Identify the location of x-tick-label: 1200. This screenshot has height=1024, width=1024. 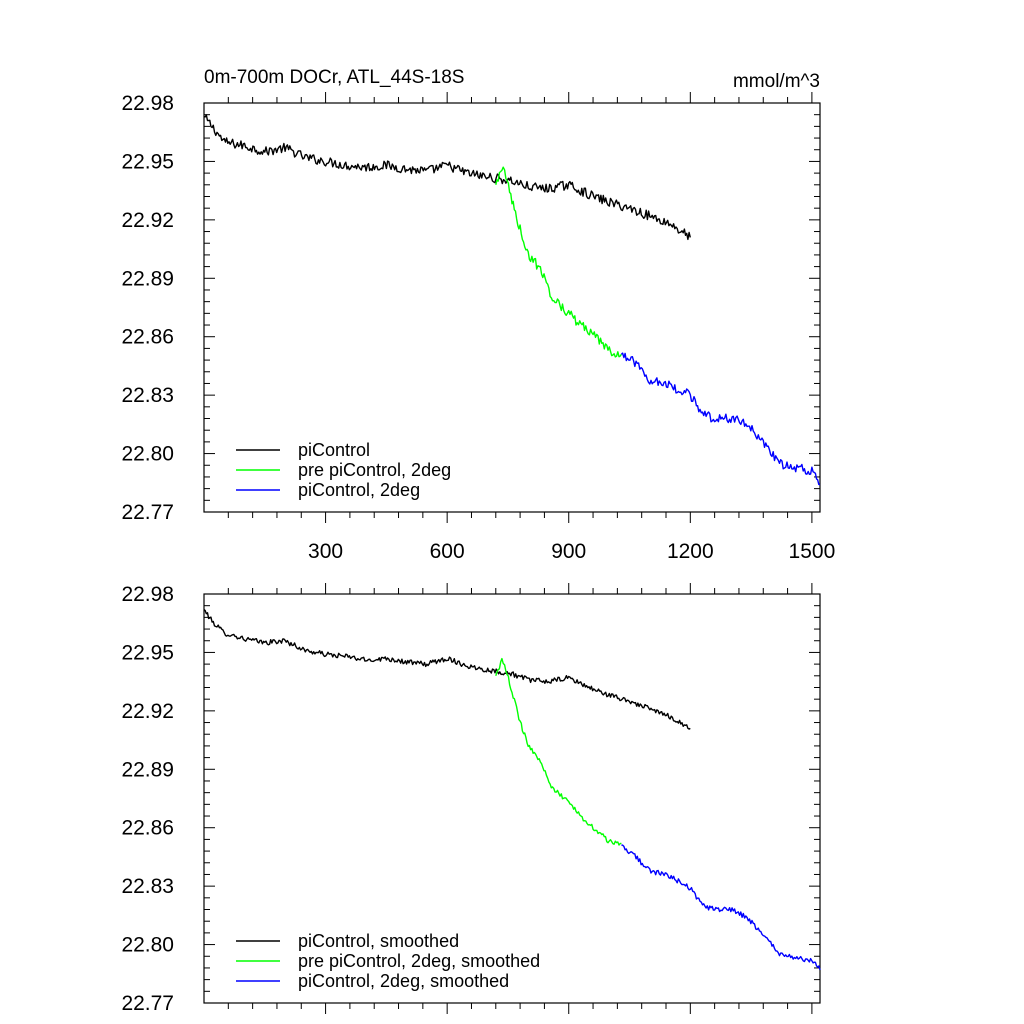
(690, 551).